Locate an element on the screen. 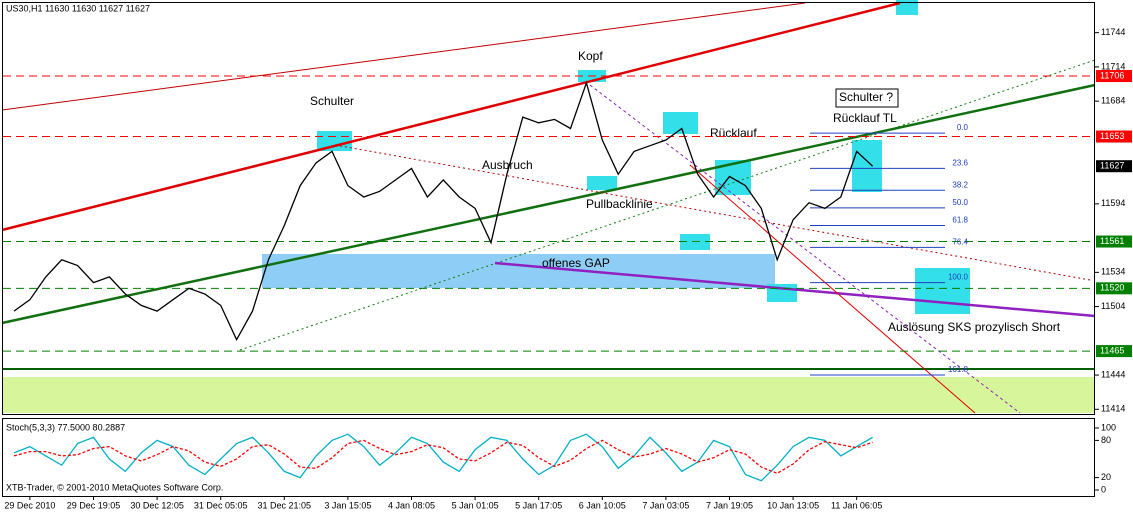 This screenshot has width=1133, height=513. fib-label: 23.6 is located at coordinates (960, 162).